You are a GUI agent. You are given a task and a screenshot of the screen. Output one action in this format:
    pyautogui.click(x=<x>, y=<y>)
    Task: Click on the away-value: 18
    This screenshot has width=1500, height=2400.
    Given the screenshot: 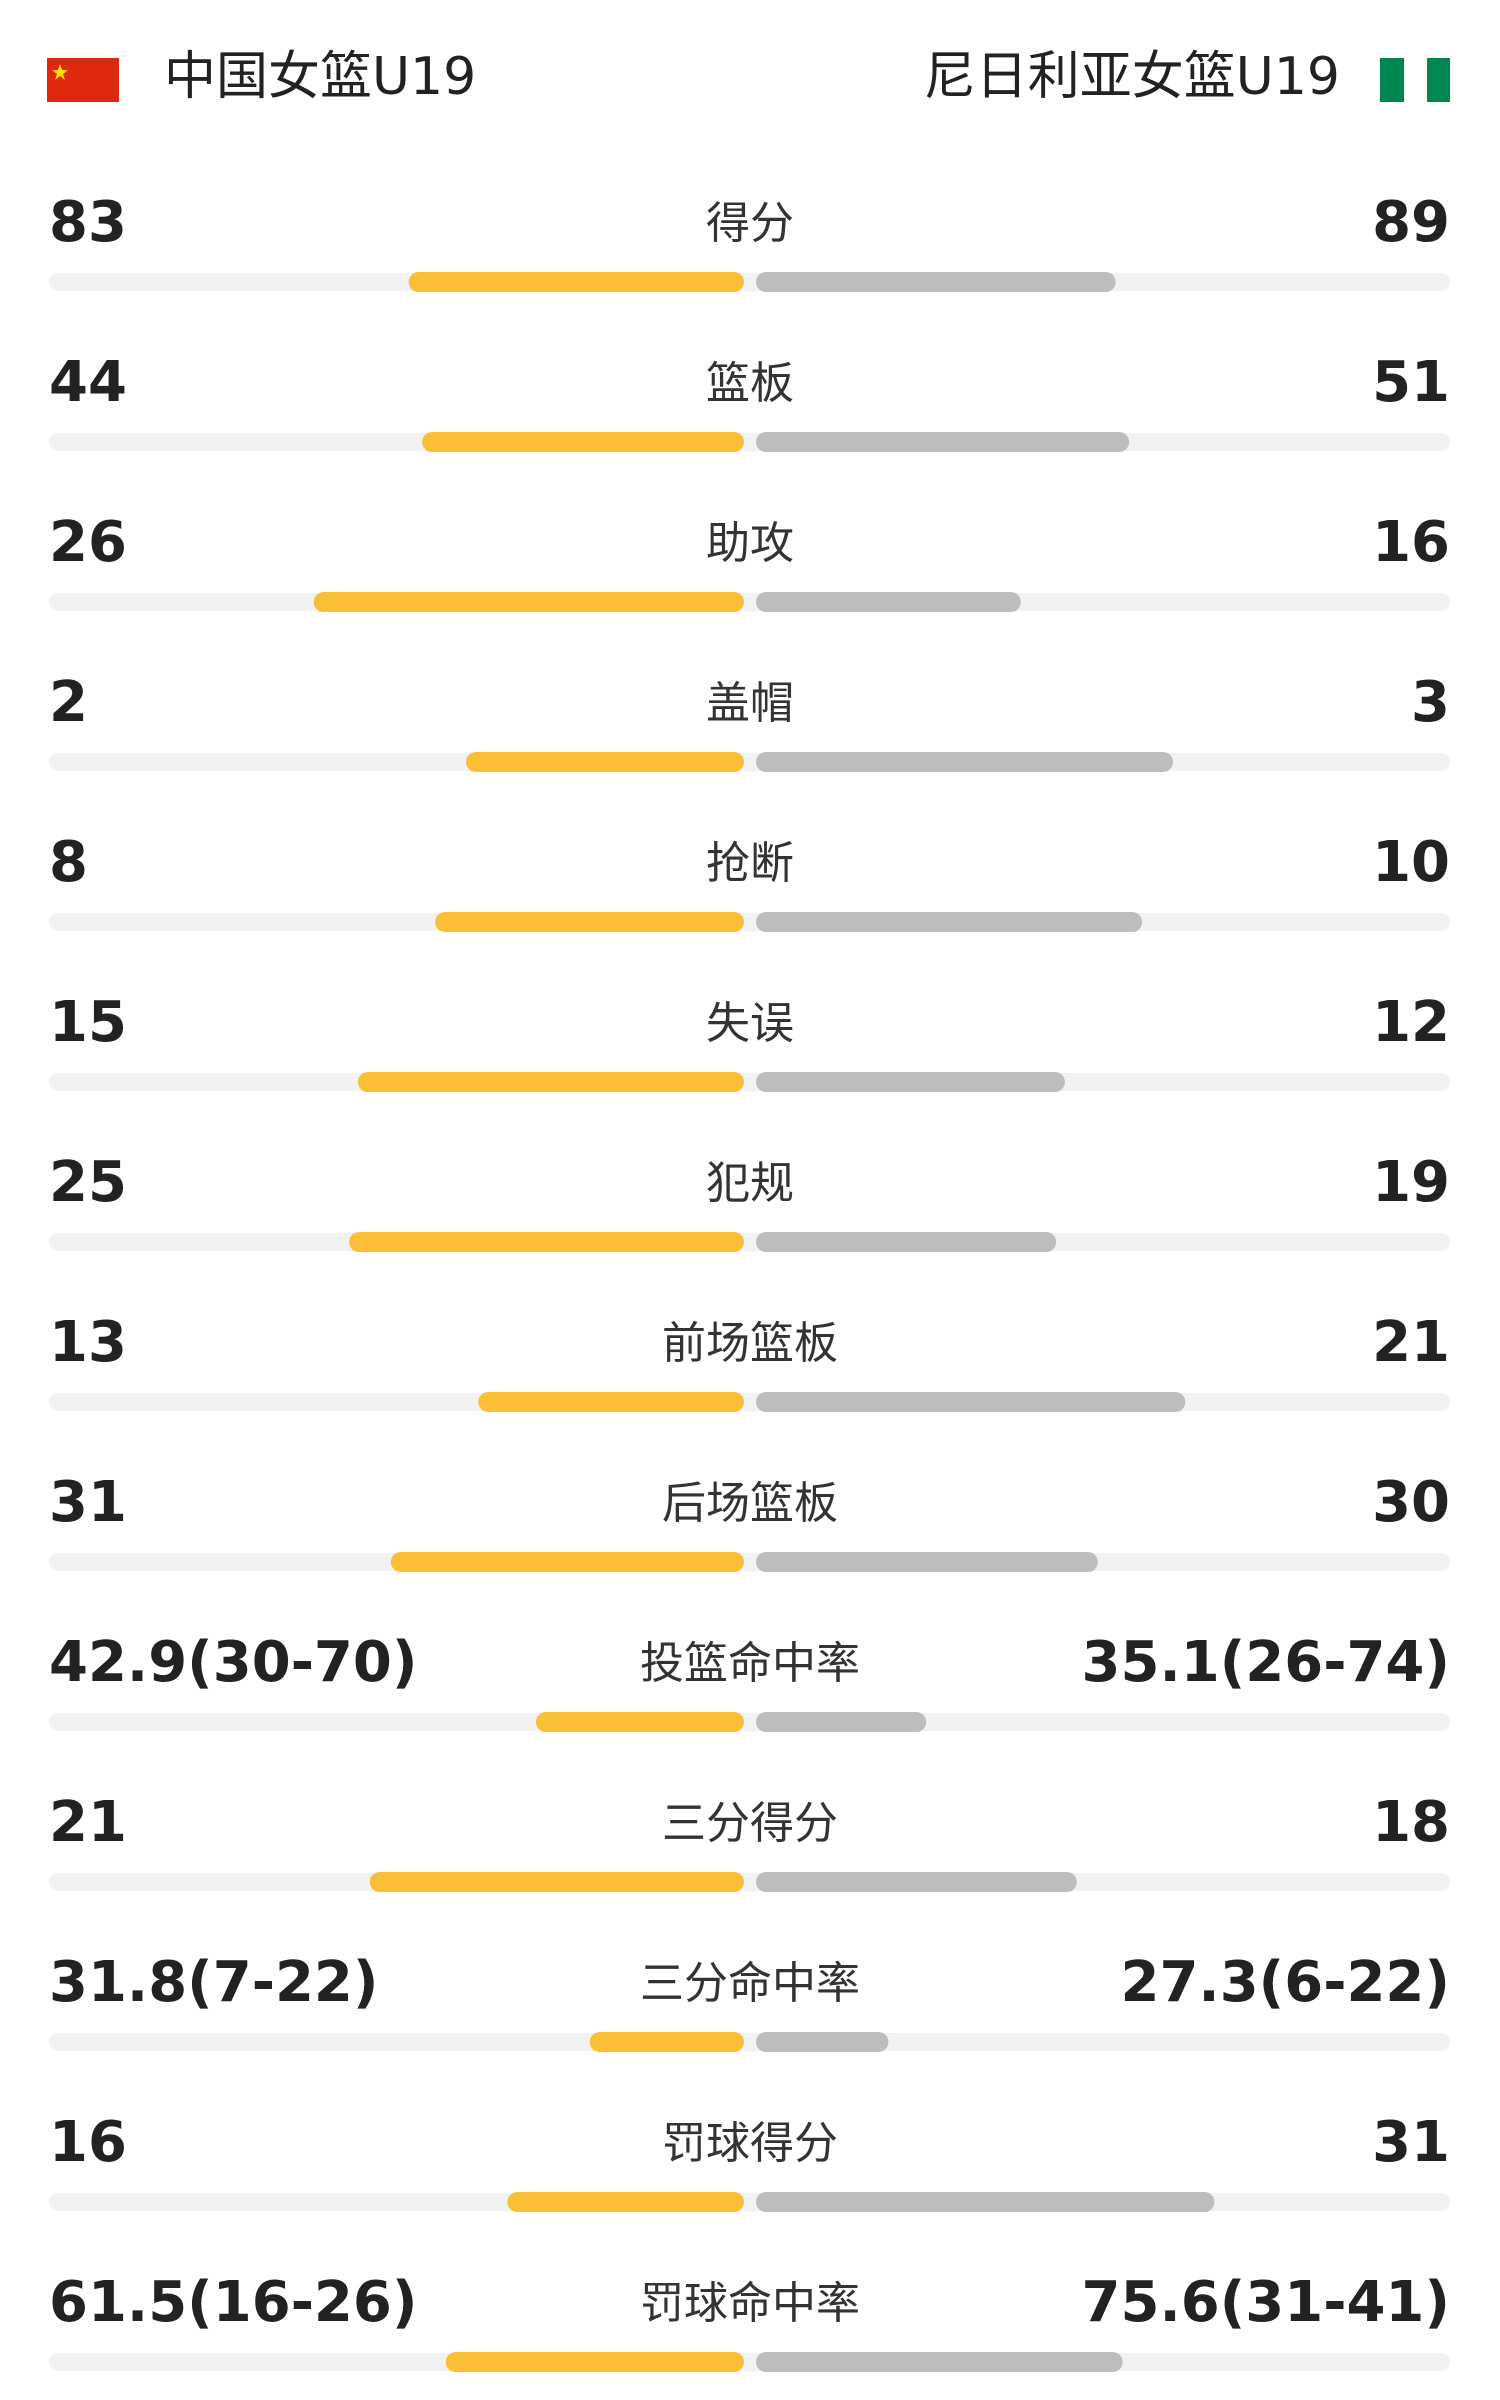 What is the action you would take?
    pyautogui.click(x=1411, y=1822)
    